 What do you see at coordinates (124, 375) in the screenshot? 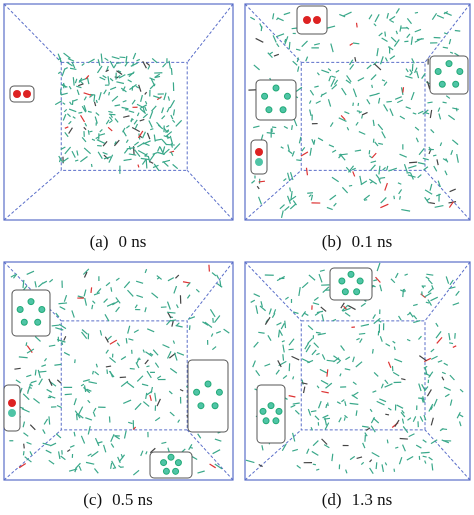
I see `inner-box` at bounding box center [124, 375].